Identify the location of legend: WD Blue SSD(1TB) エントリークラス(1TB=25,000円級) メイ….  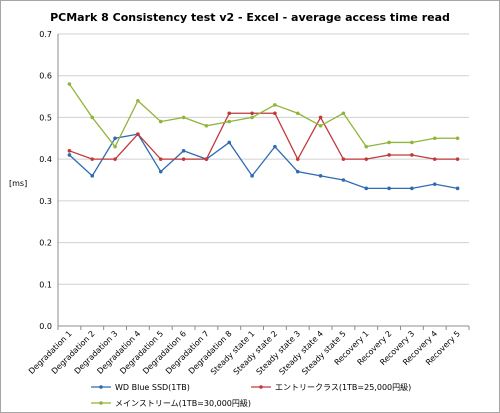
(251, 395).